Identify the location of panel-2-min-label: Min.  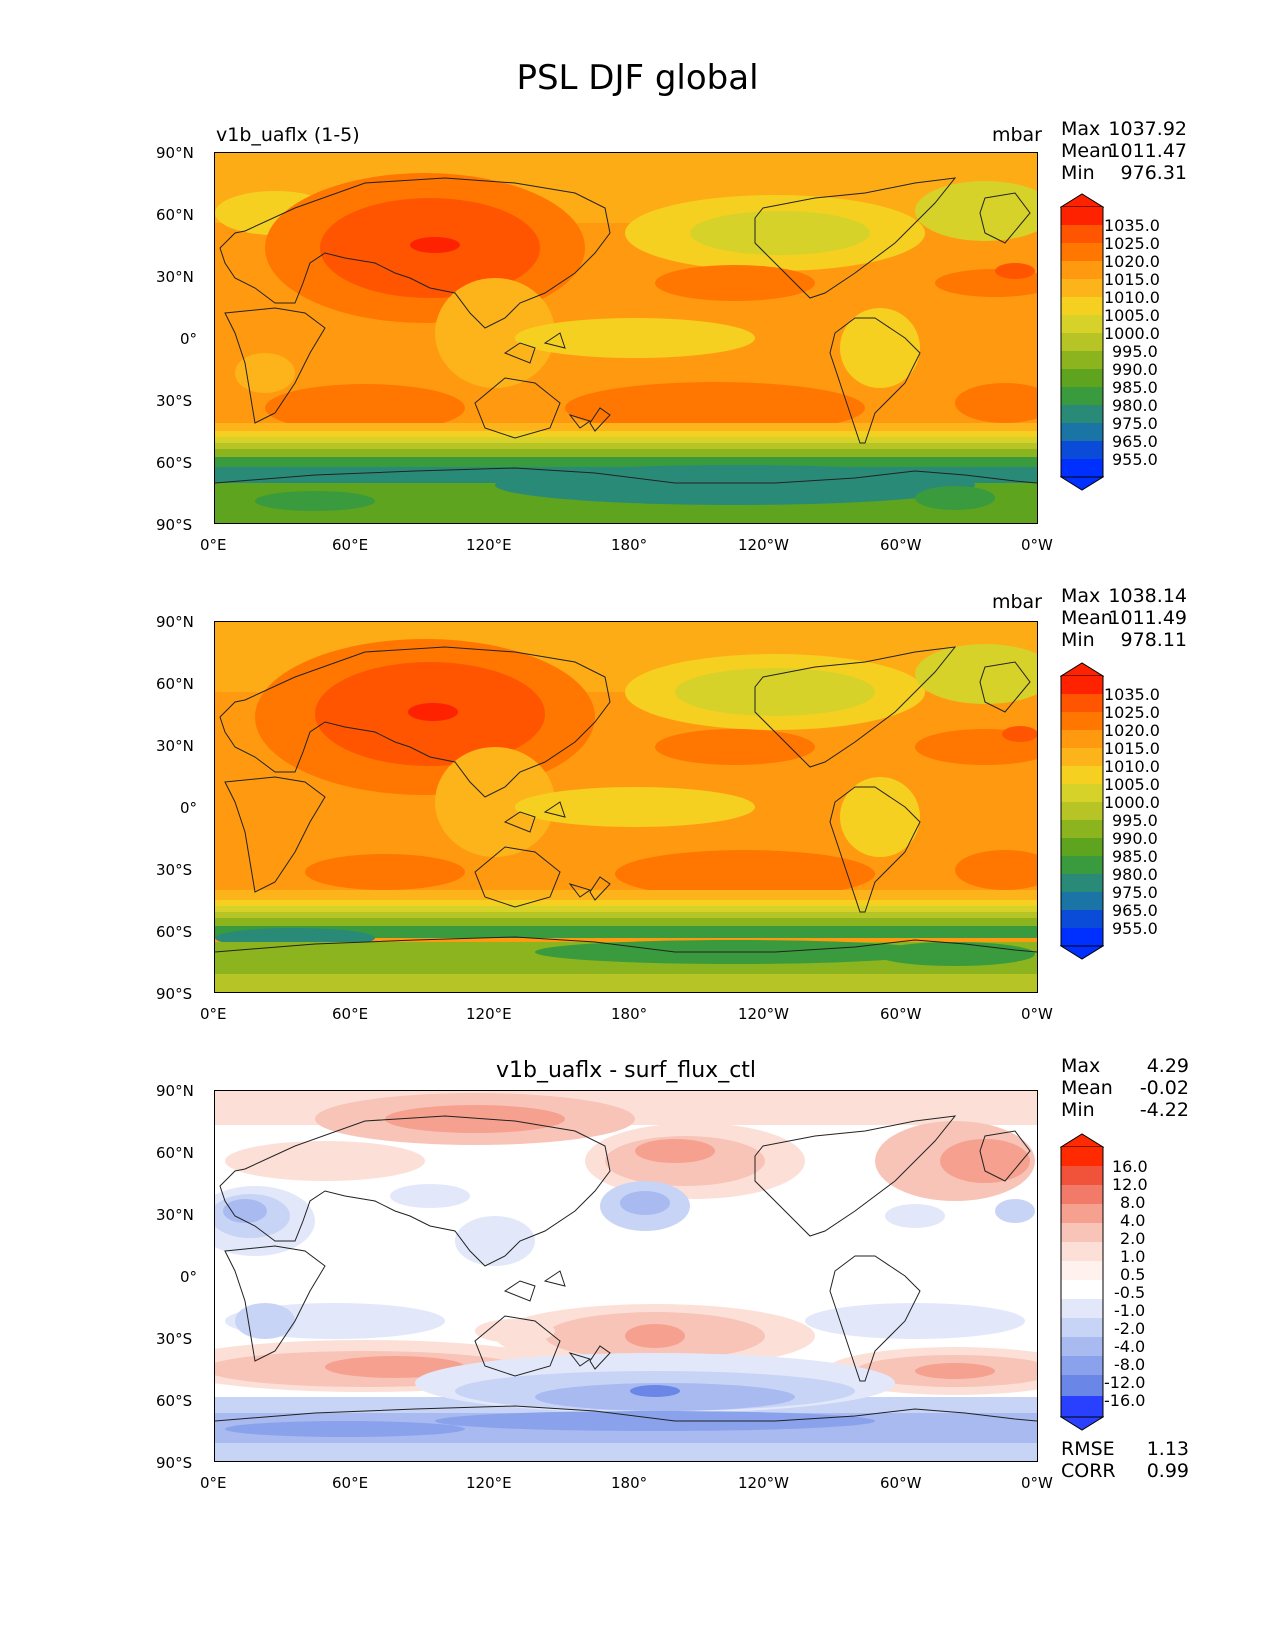
(1078, 640).